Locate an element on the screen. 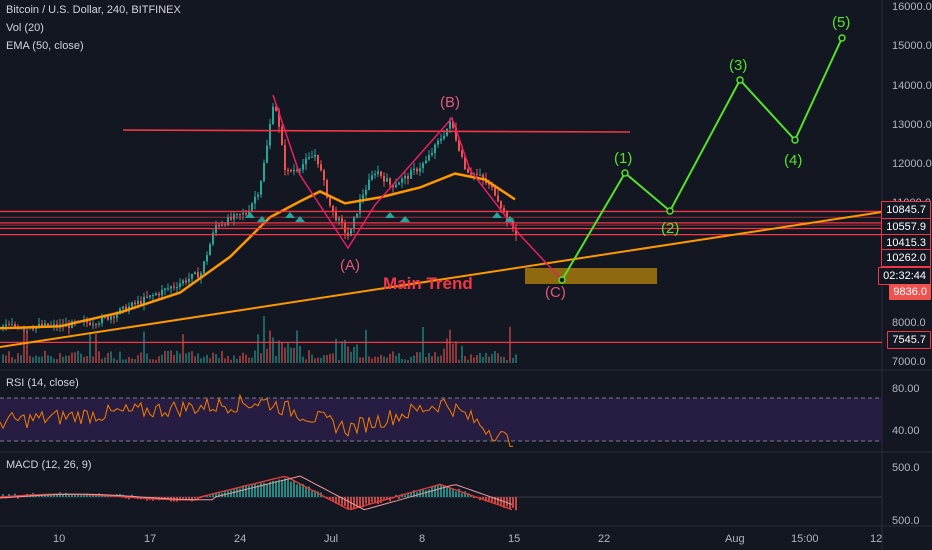  wave-label-a: (A) is located at coordinates (350, 265).